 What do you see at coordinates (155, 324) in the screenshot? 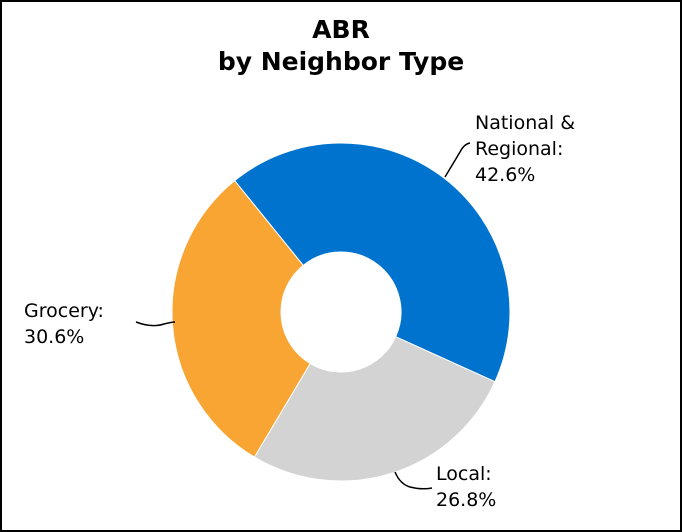
I see `leader-line-grocery` at bounding box center [155, 324].